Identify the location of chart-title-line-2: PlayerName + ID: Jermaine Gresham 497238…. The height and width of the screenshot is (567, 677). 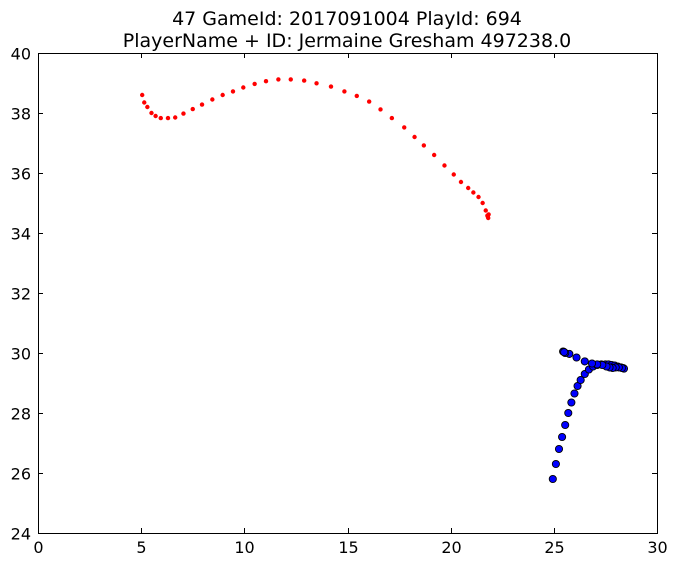
(347, 41).